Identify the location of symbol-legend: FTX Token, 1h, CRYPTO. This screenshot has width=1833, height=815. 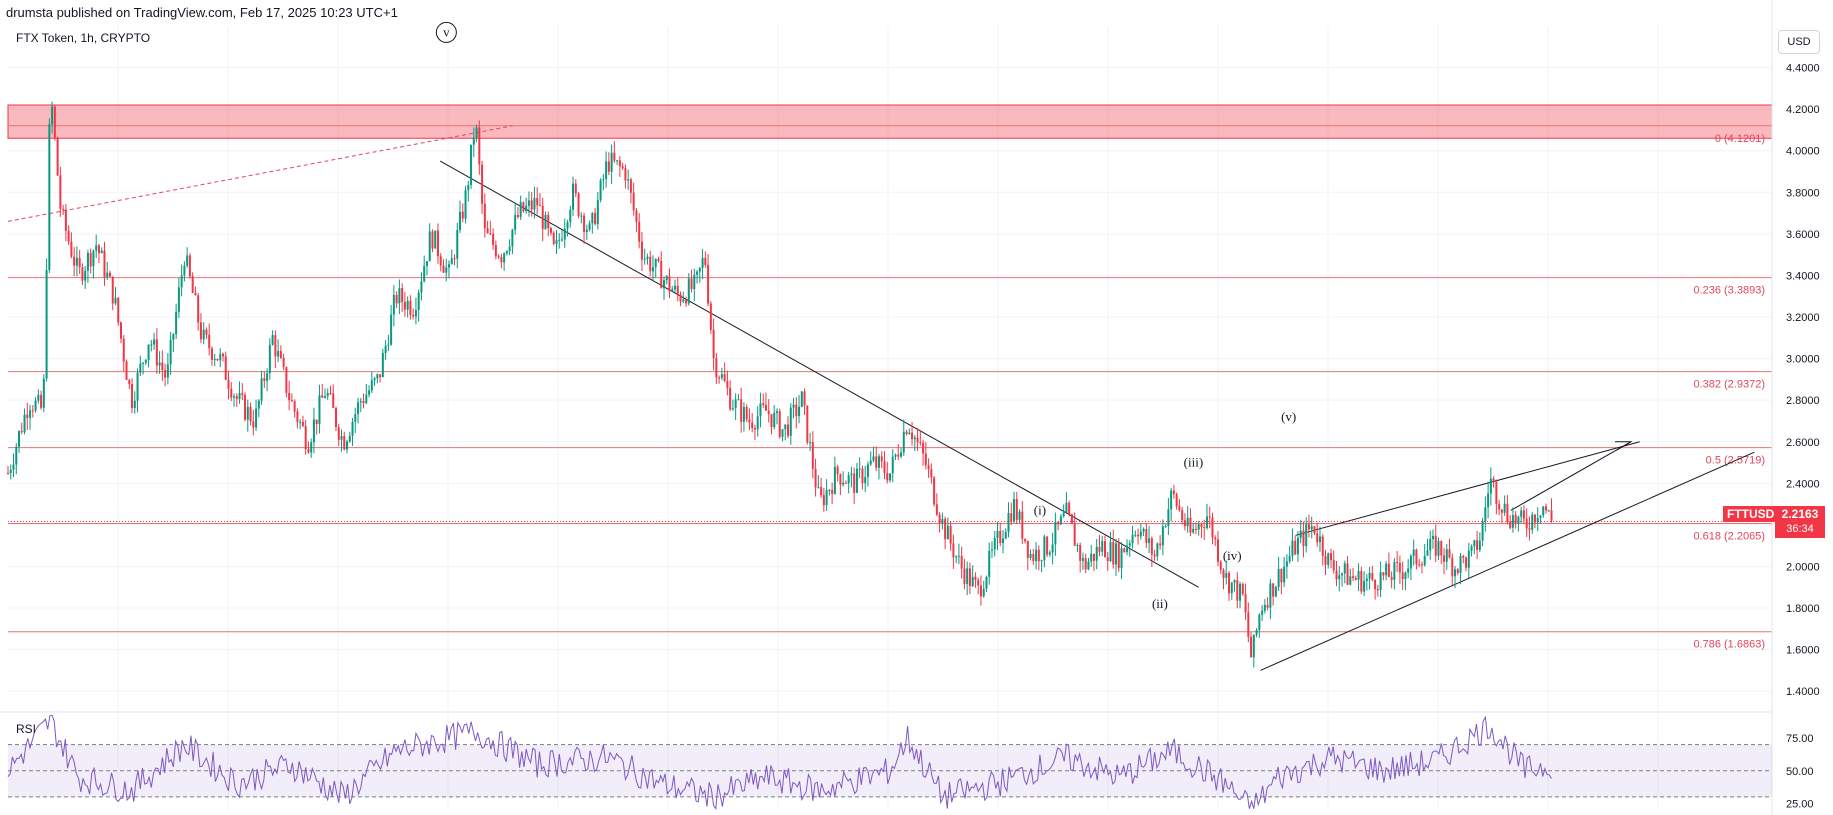
(83, 38).